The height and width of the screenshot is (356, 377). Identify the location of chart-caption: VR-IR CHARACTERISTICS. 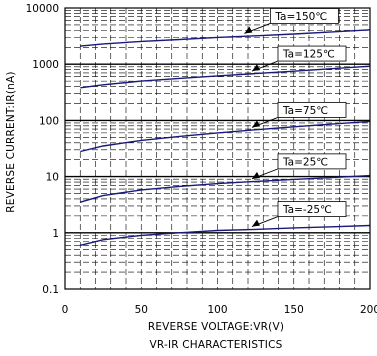
(216, 345).